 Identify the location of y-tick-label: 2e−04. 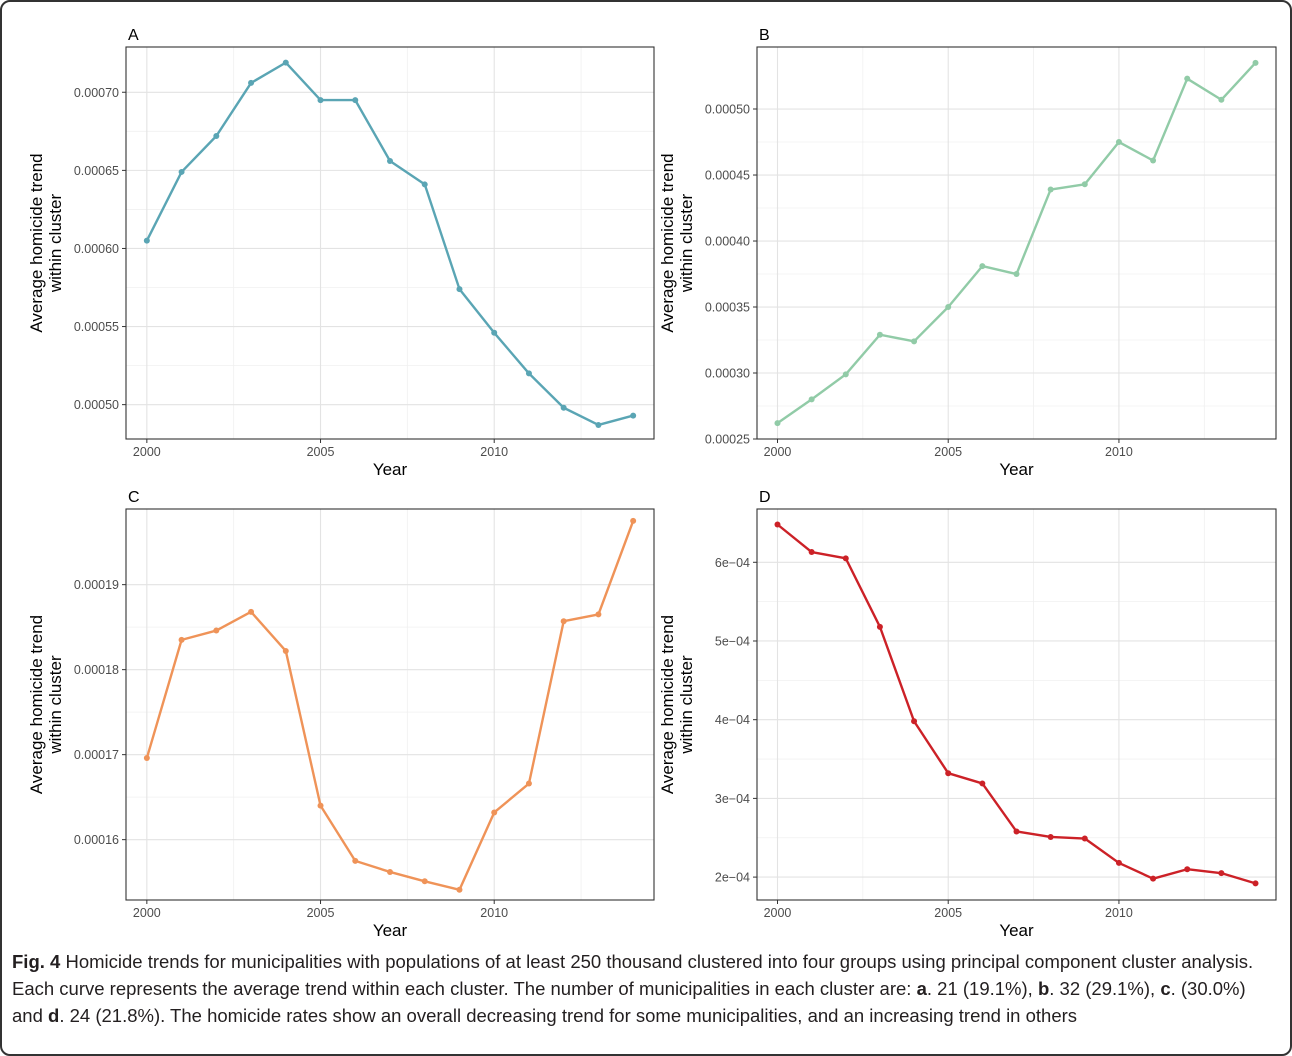
(732, 878).